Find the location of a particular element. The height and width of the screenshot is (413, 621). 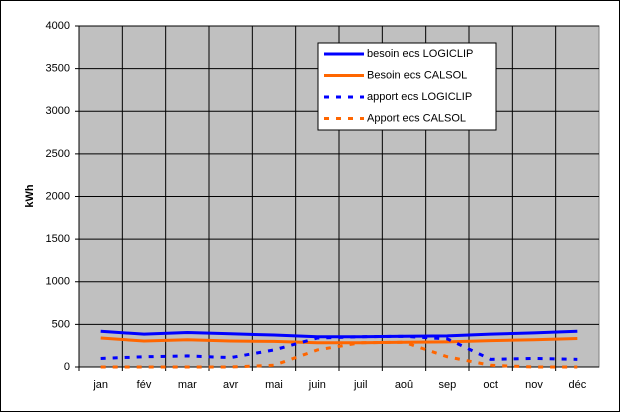

x-tick-label: sep is located at coordinates (447, 385).